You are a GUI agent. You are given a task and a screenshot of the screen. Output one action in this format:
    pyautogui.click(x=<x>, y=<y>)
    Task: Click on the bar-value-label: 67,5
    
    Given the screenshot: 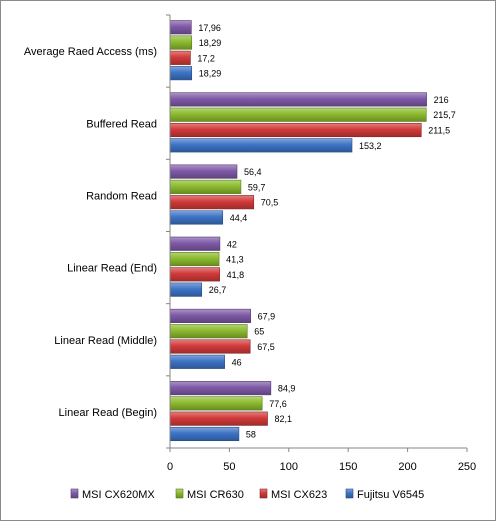 What is the action you would take?
    pyautogui.click(x=266, y=347)
    